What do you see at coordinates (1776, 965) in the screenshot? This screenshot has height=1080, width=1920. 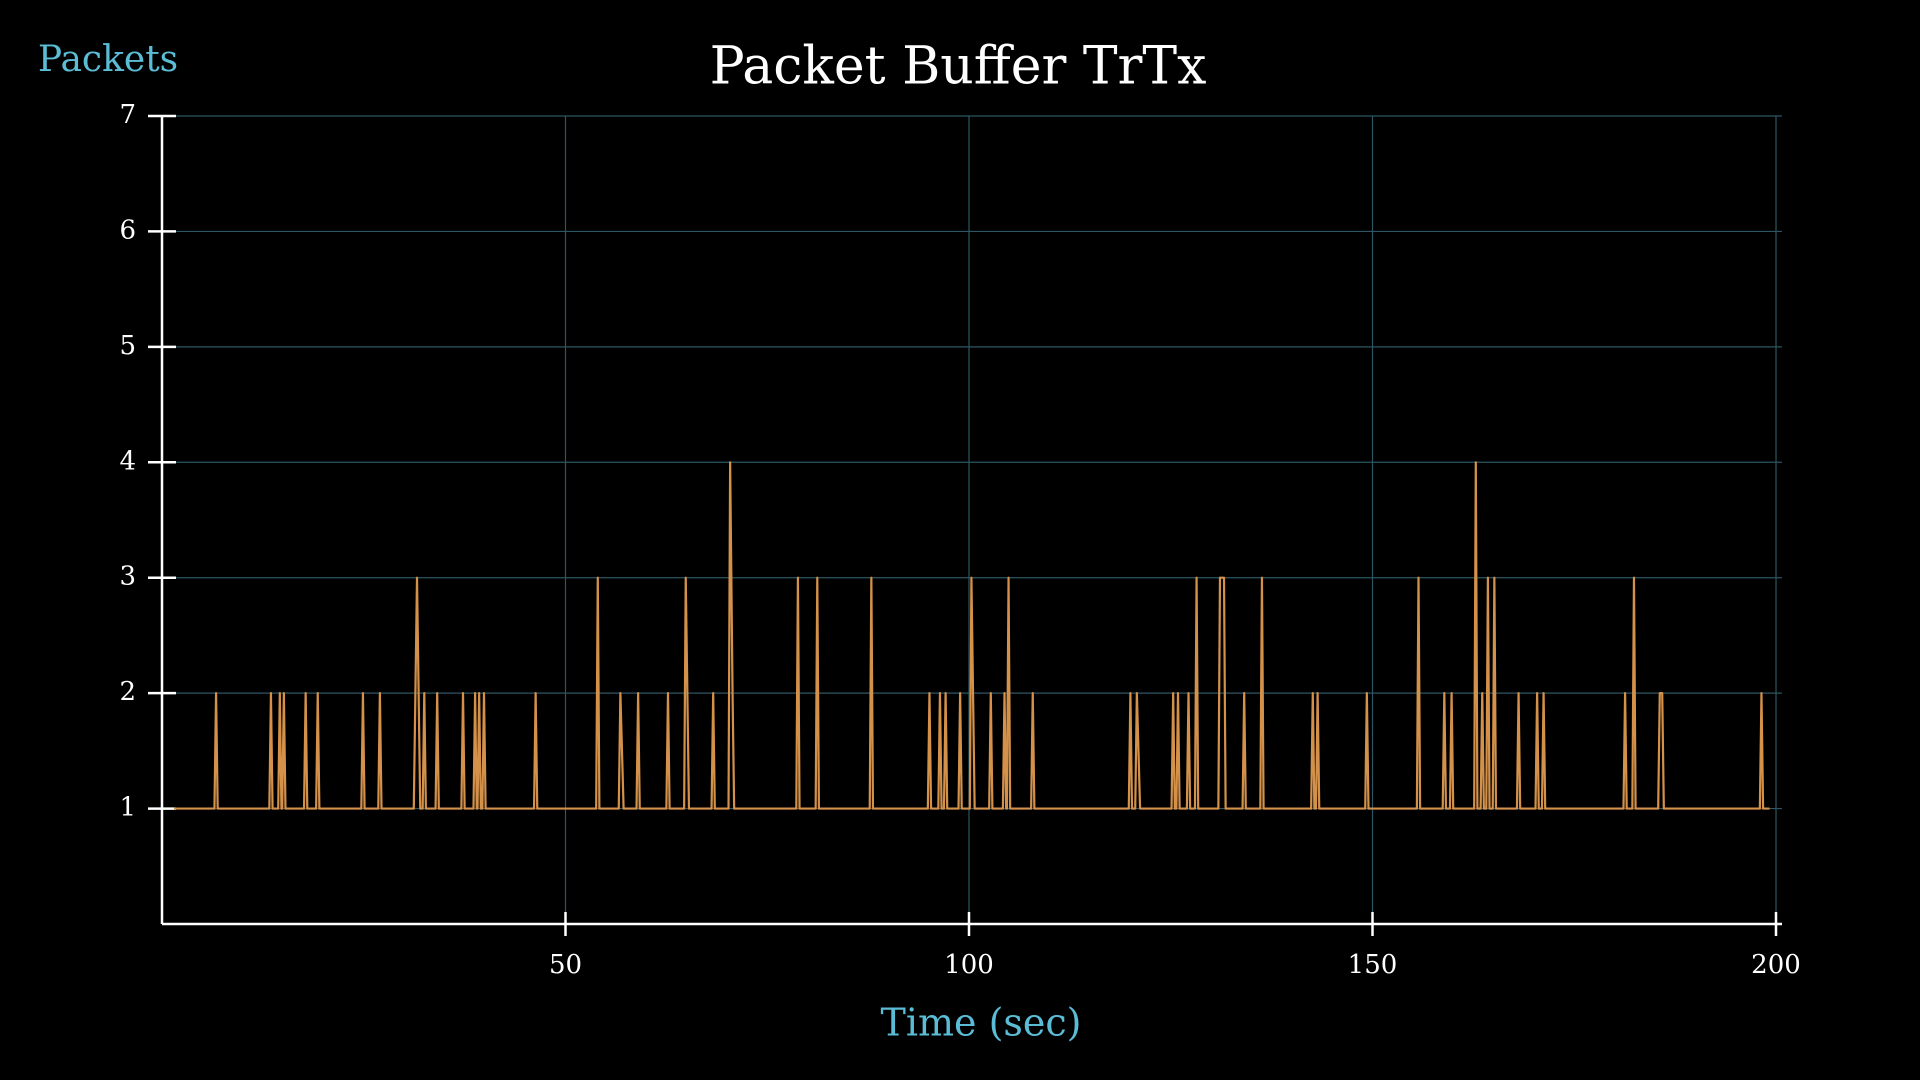 I see `x-tick-label: 200` at bounding box center [1776, 965].